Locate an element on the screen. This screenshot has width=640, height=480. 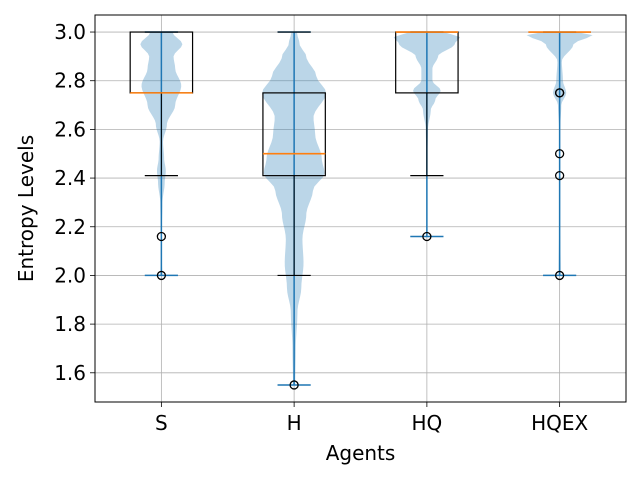
y-tick-label: 2.4 is located at coordinates (70, 178).